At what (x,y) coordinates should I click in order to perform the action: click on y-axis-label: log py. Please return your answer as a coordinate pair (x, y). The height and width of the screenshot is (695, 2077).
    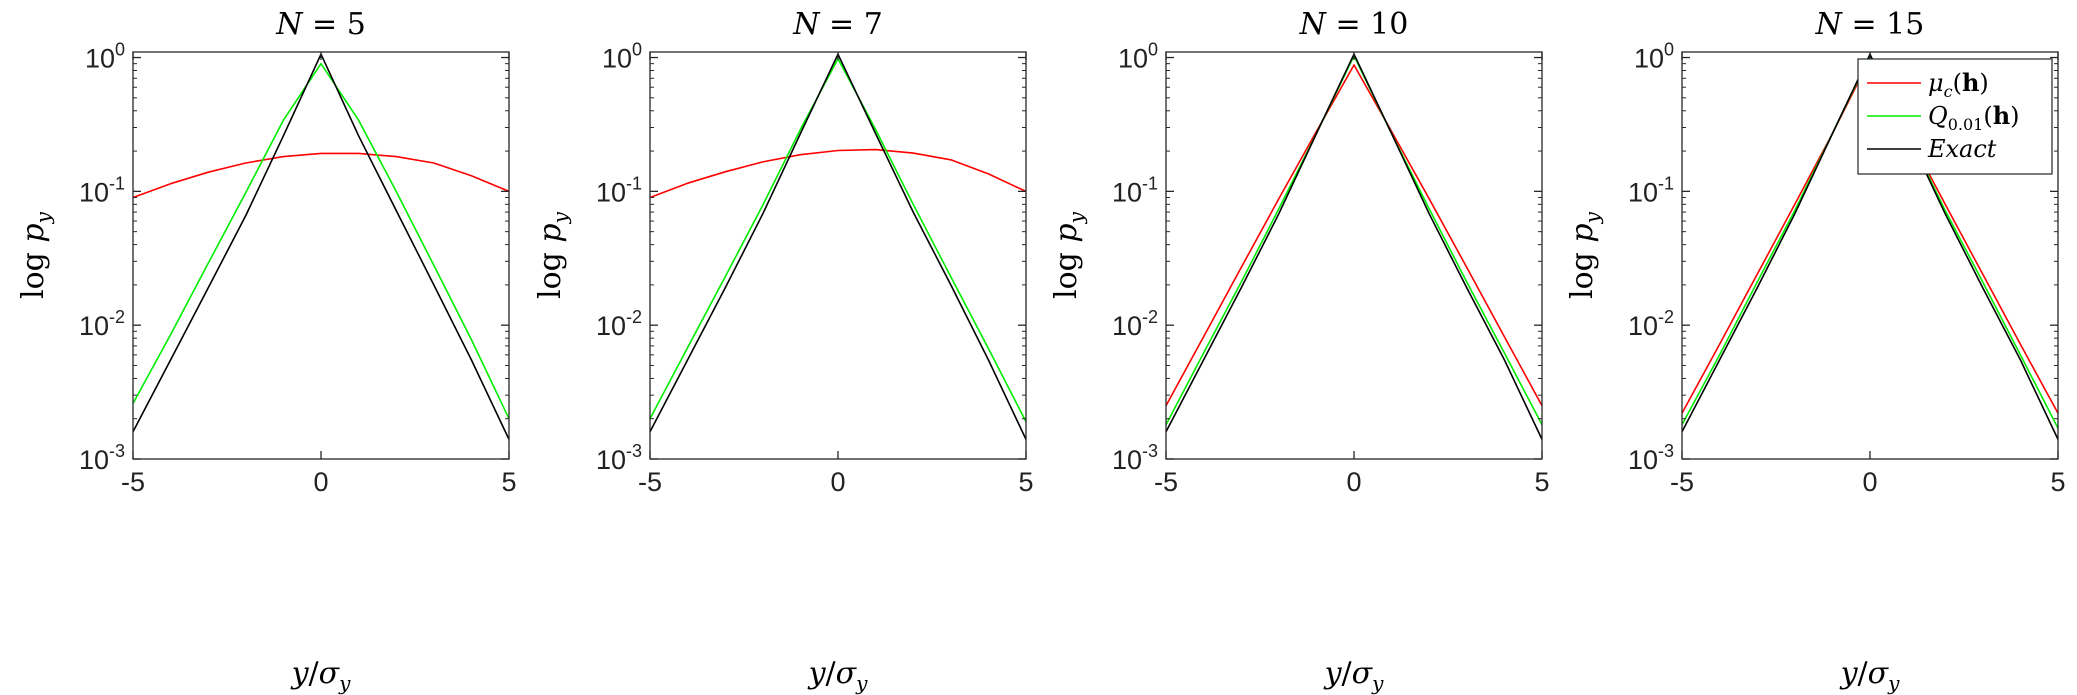
    Looking at the image, I should click on (1584, 255).